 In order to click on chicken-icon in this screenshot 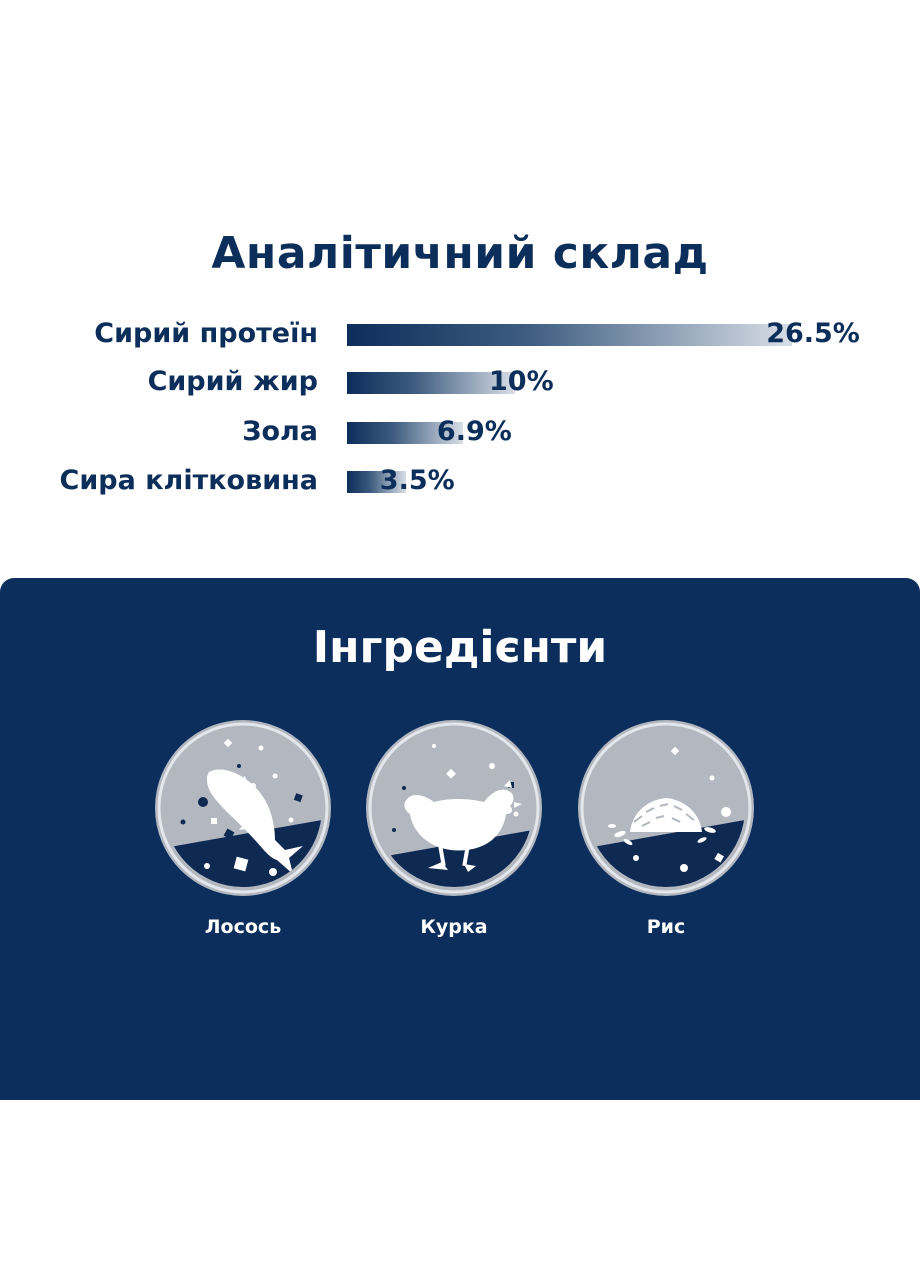, I will do `click(454, 808)`.